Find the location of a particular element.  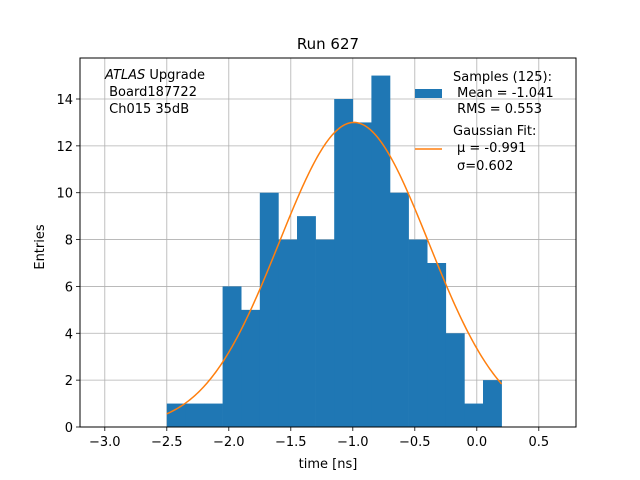

y-tick-label: 0 is located at coordinates (69, 428).